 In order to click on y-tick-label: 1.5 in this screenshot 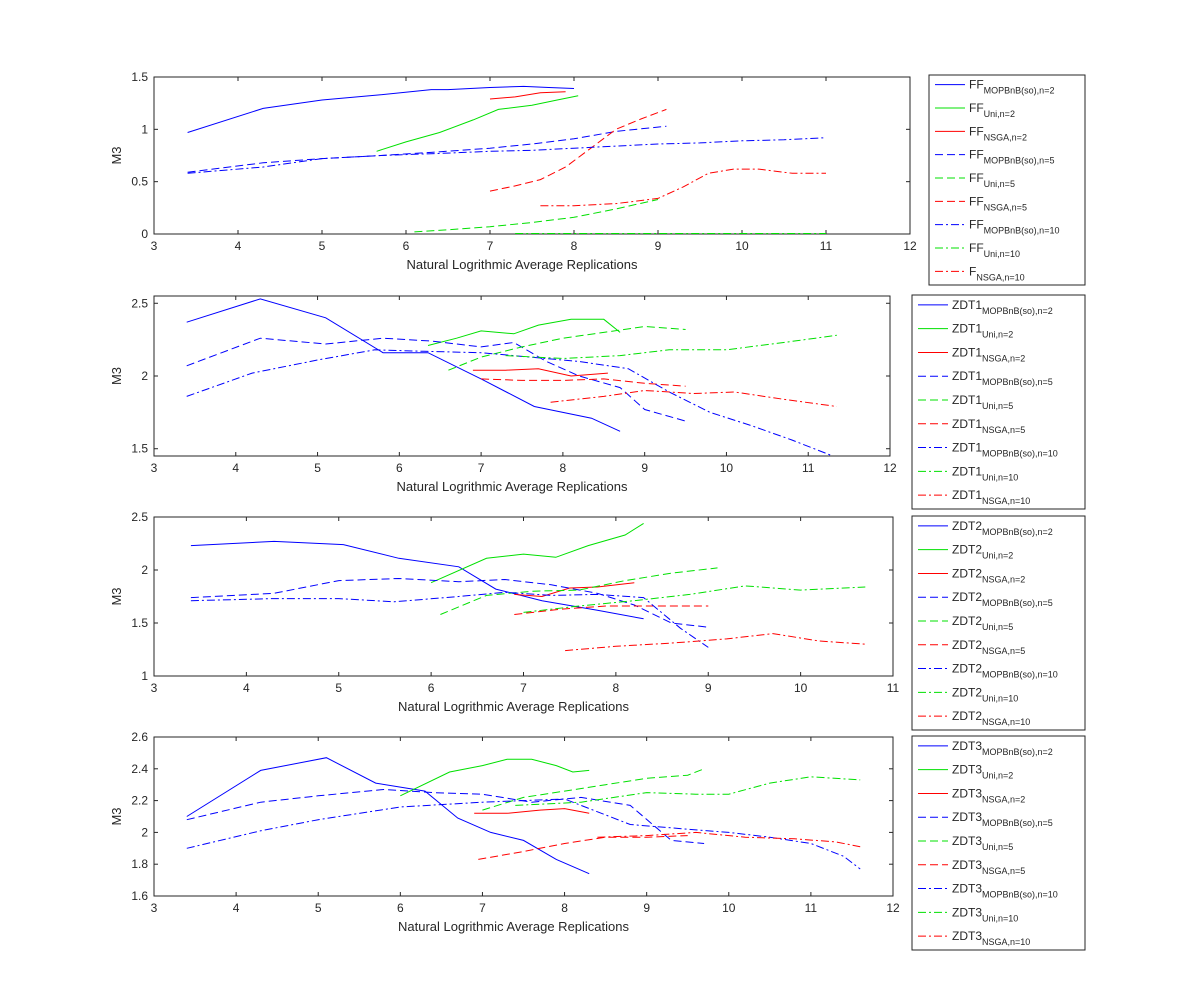, I will do `click(139, 77)`.